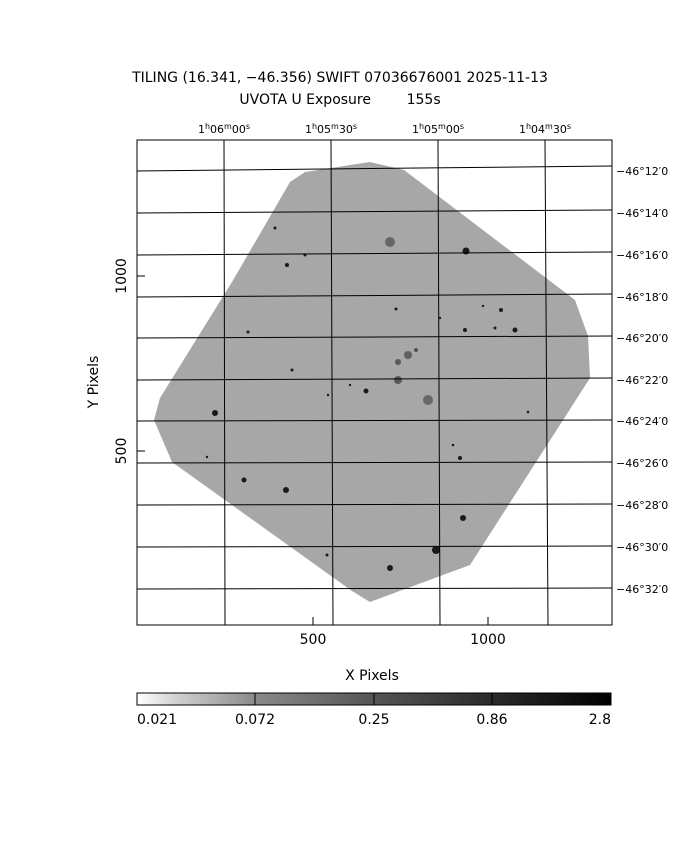 This screenshot has height=850, width=680. Describe the element at coordinates (600, 720) in the screenshot. I see `colorbar-label: 2.8` at that location.